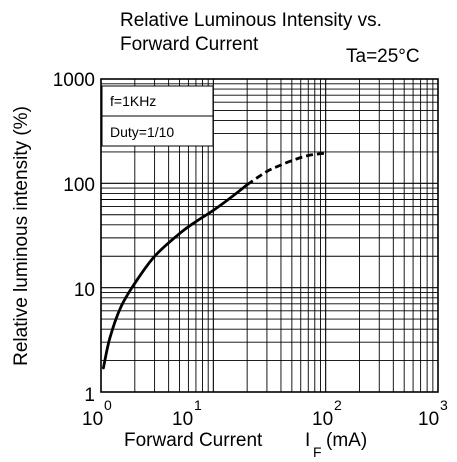  I want to click on x-axis-label: Forward Current, so click(193, 440).